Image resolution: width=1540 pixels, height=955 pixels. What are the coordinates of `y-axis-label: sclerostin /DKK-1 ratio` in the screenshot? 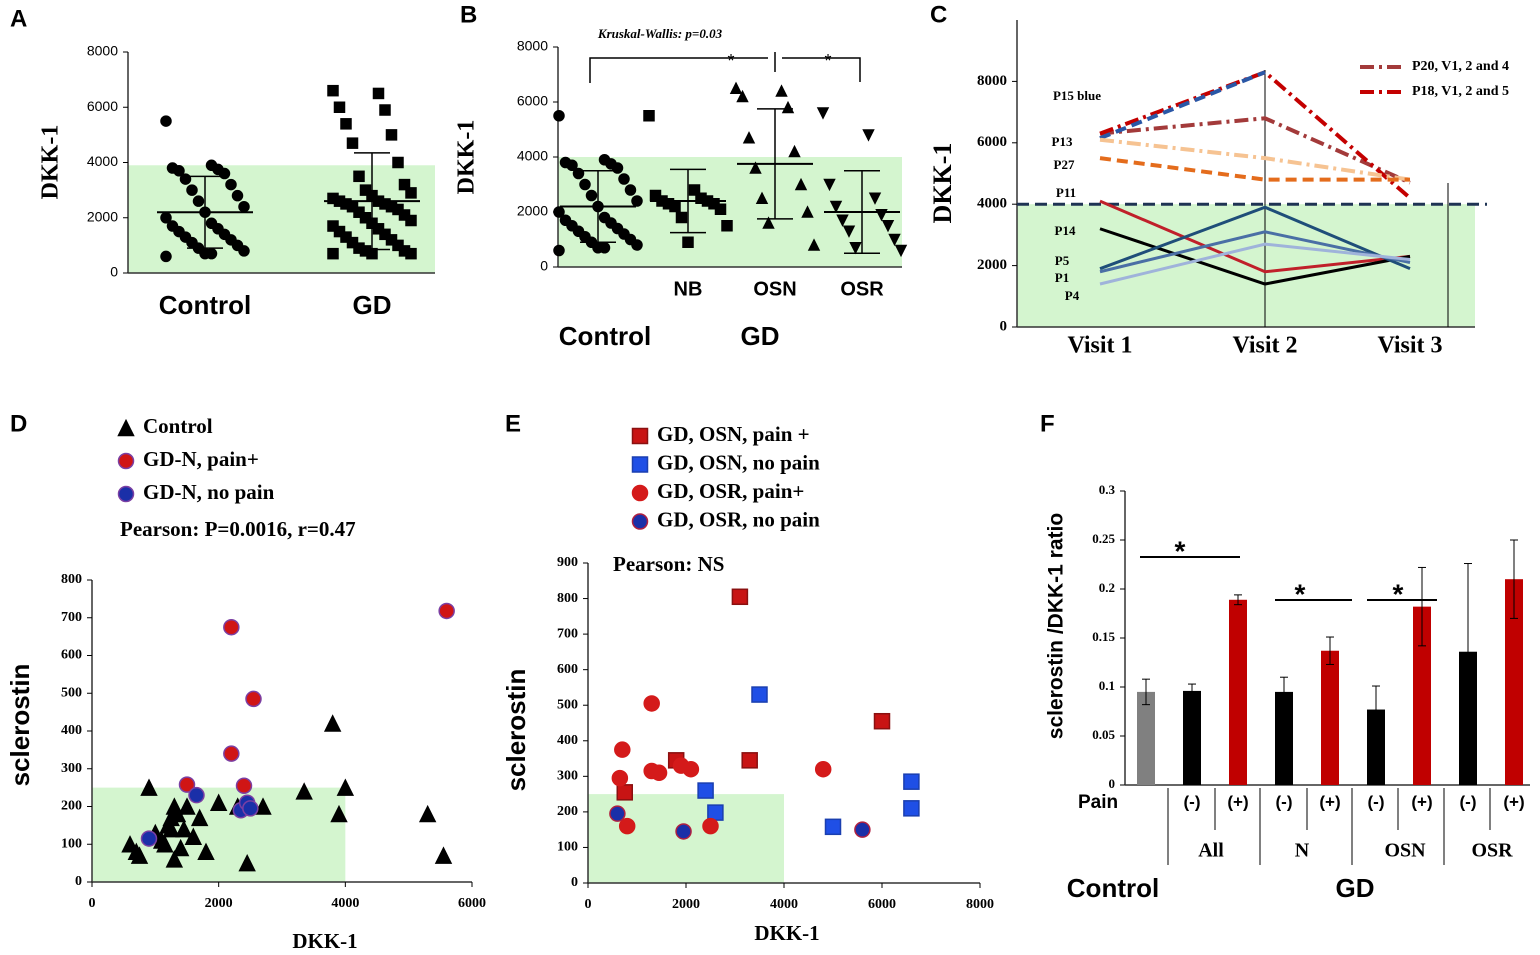 It's located at (1056, 626).